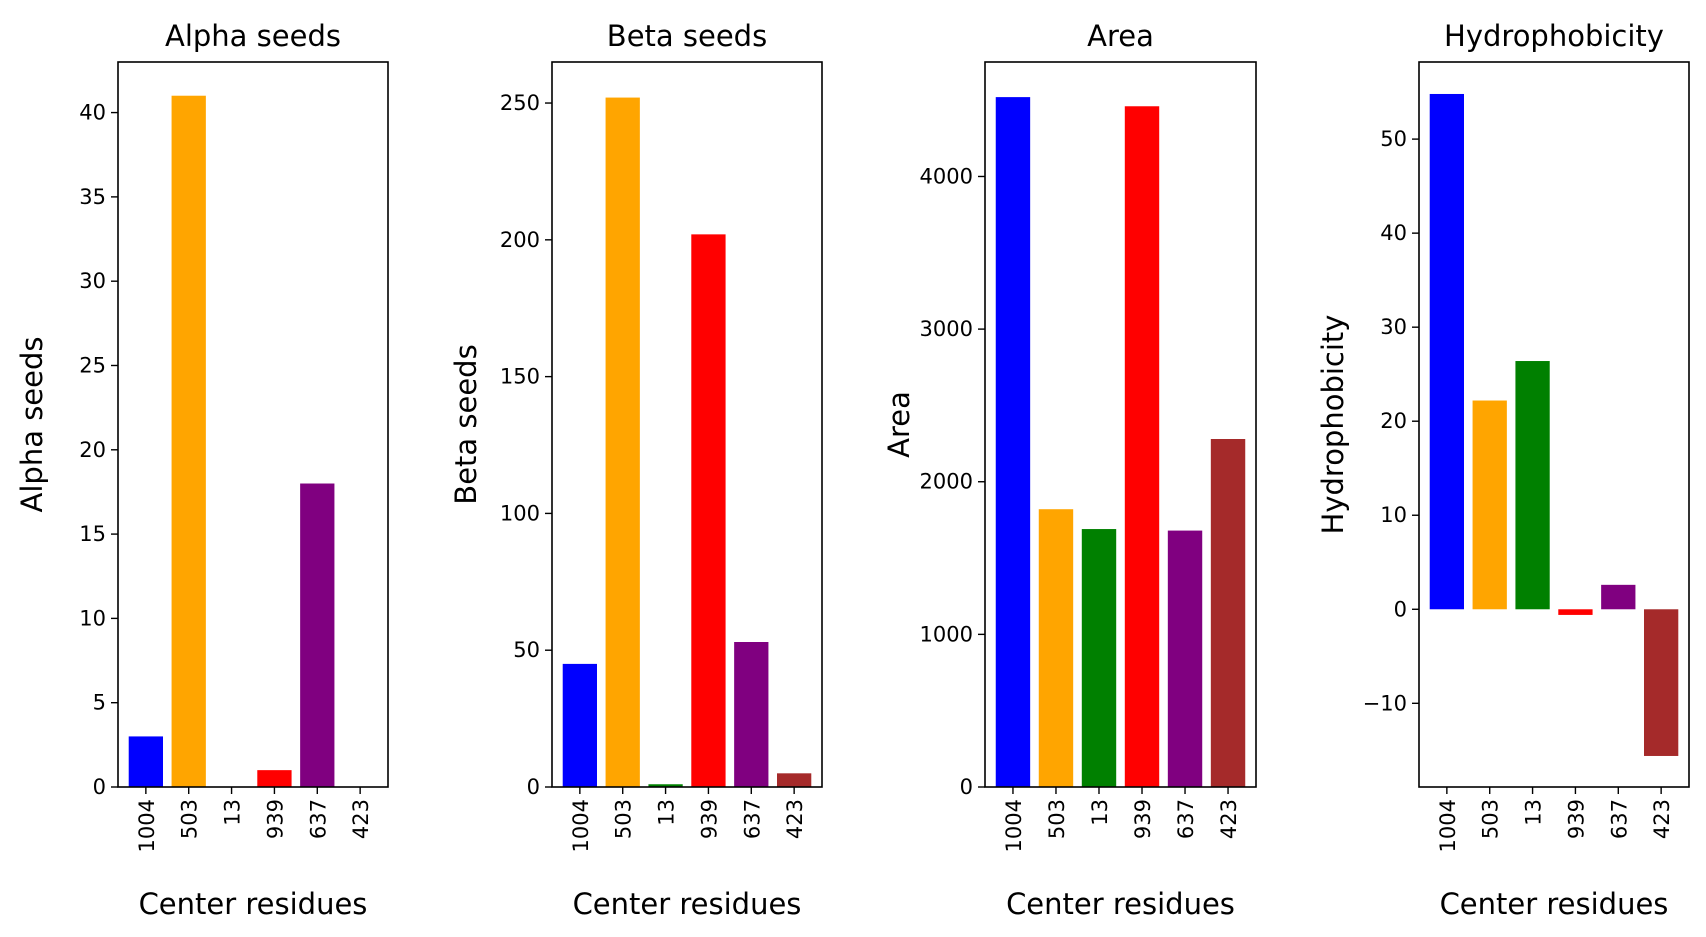 Image resolution: width=1706 pixels, height=937 pixels. I want to click on y-tick-label: −10, so click(1385, 703).